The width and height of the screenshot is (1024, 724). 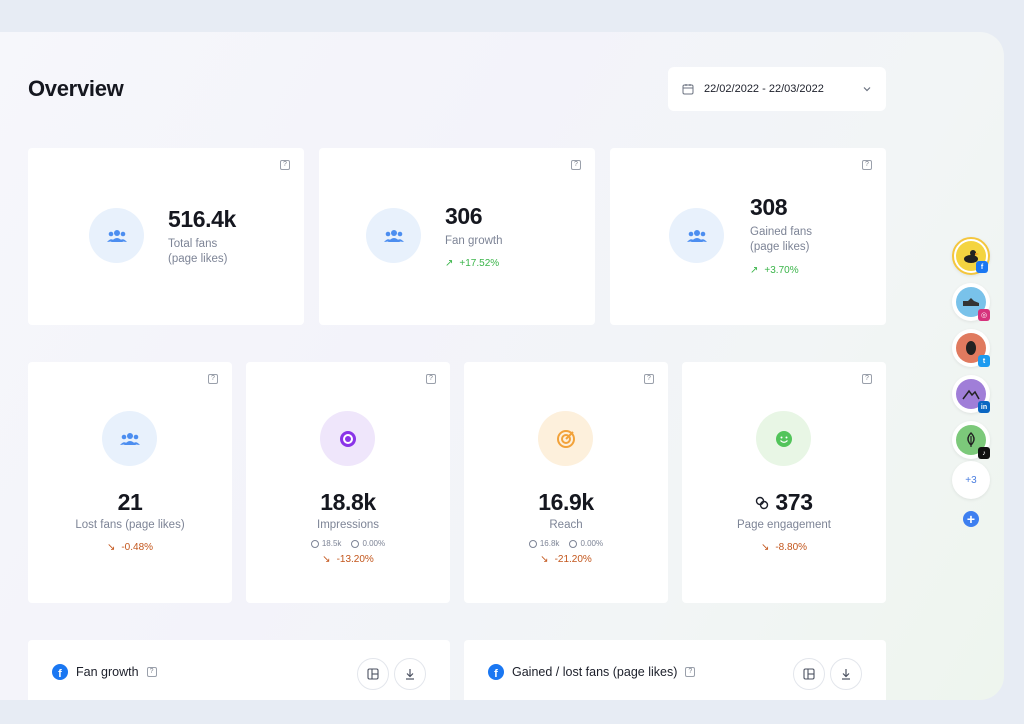 I want to click on fan-growth-chart-title: Fan growth, so click(x=107, y=672).